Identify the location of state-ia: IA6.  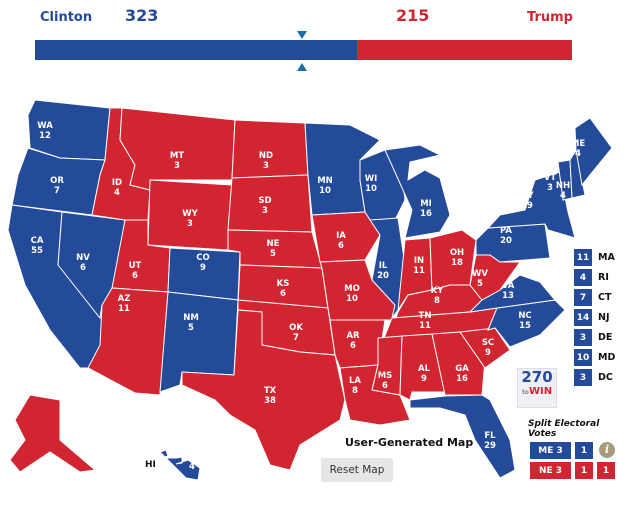
(346, 237).